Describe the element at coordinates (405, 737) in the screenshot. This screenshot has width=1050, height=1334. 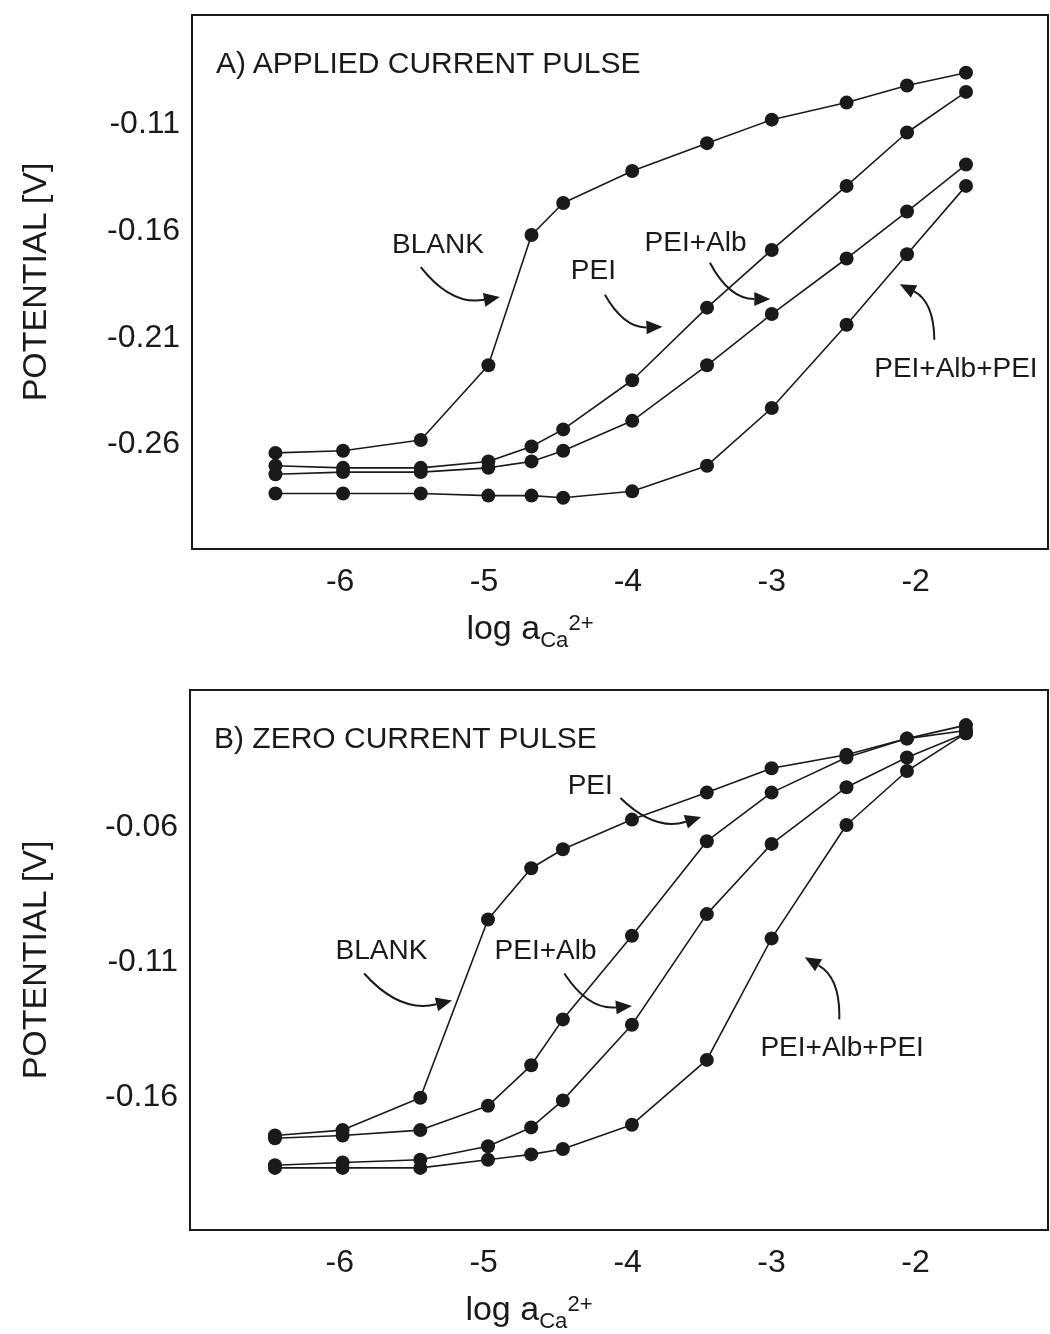
I see `text: B) ZERO CURRENT PULSE` at that location.